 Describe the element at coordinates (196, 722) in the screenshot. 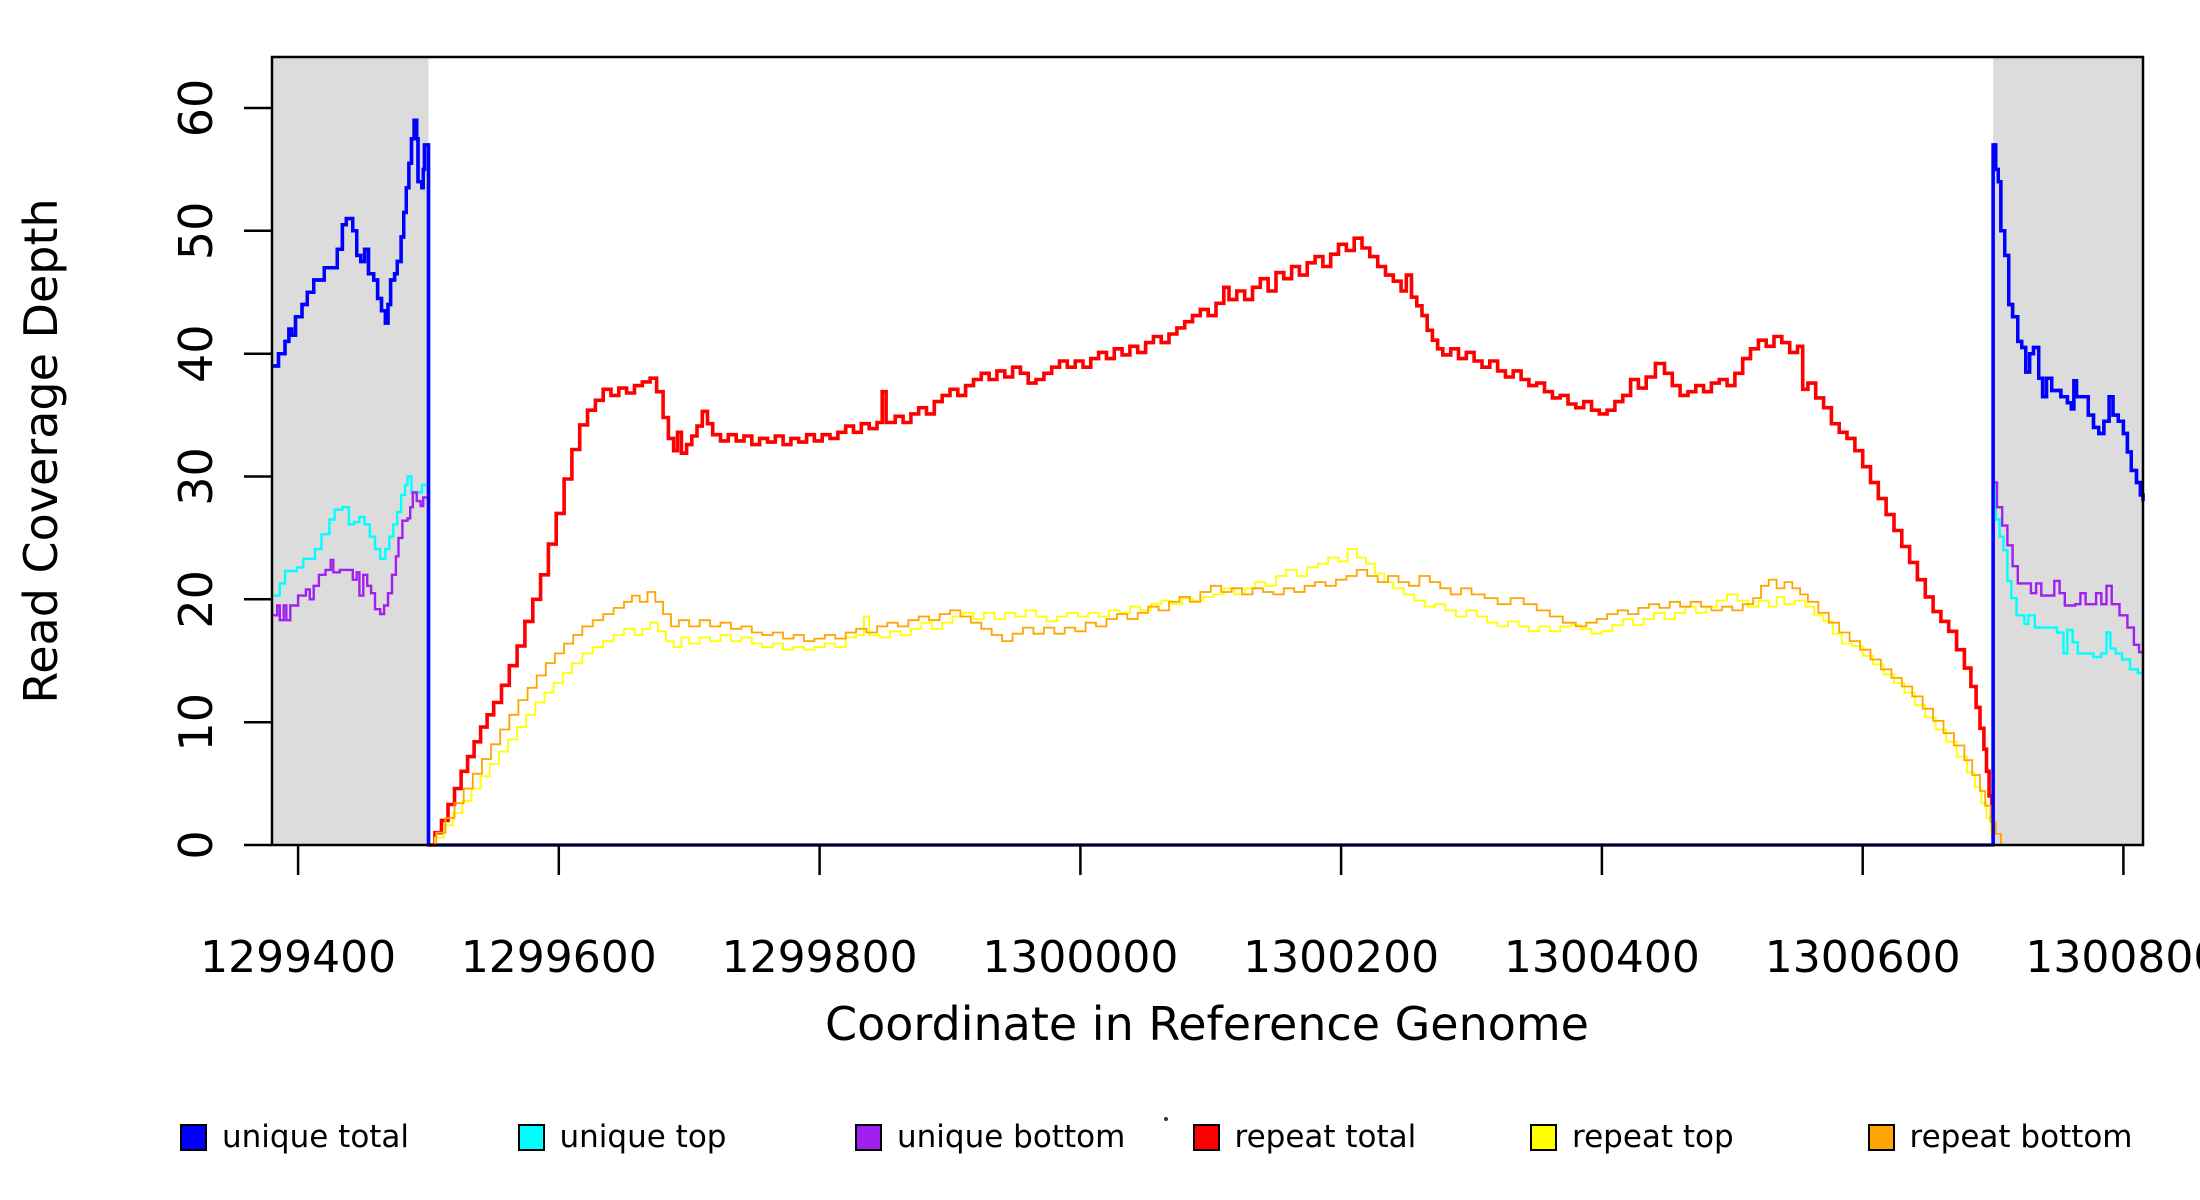

I see `y-tick-label: 10` at that location.